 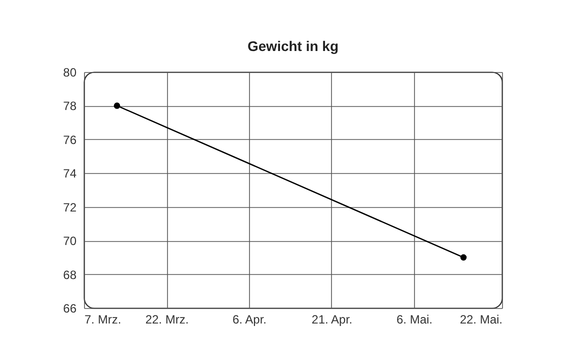 What do you see at coordinates (70, 207) in the screenshot?
I see `y-tick-label: 72` at bounding box center [70, 207].